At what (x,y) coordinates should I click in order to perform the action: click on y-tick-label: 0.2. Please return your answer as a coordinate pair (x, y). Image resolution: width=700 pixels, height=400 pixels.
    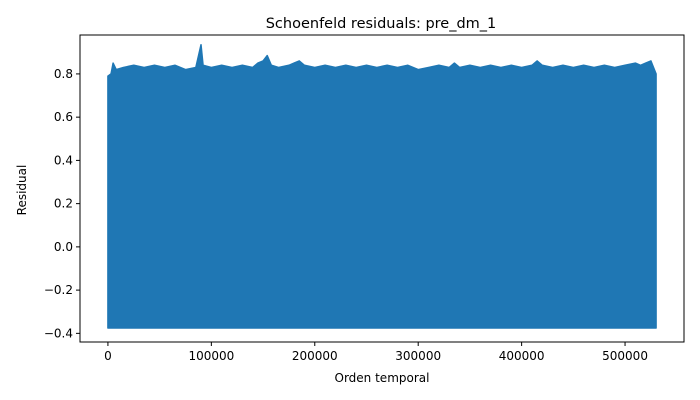
    Looking at the image, I should click on (63, 204).